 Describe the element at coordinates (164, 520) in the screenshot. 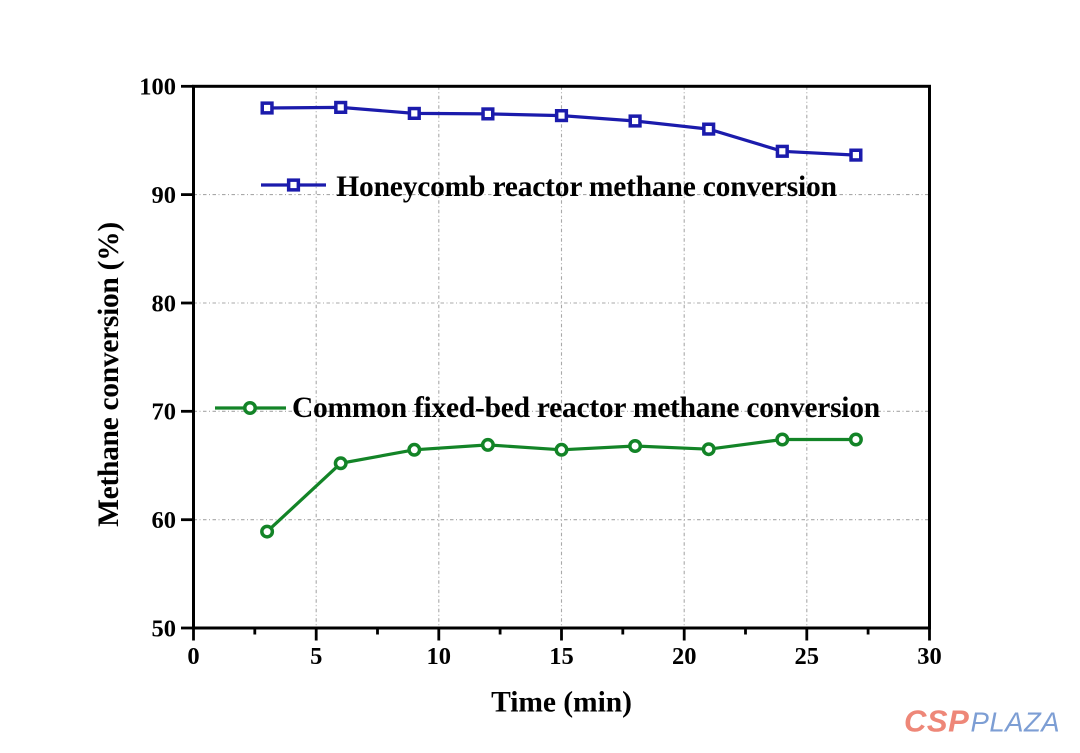

I see `svg-text: 60` at that location.